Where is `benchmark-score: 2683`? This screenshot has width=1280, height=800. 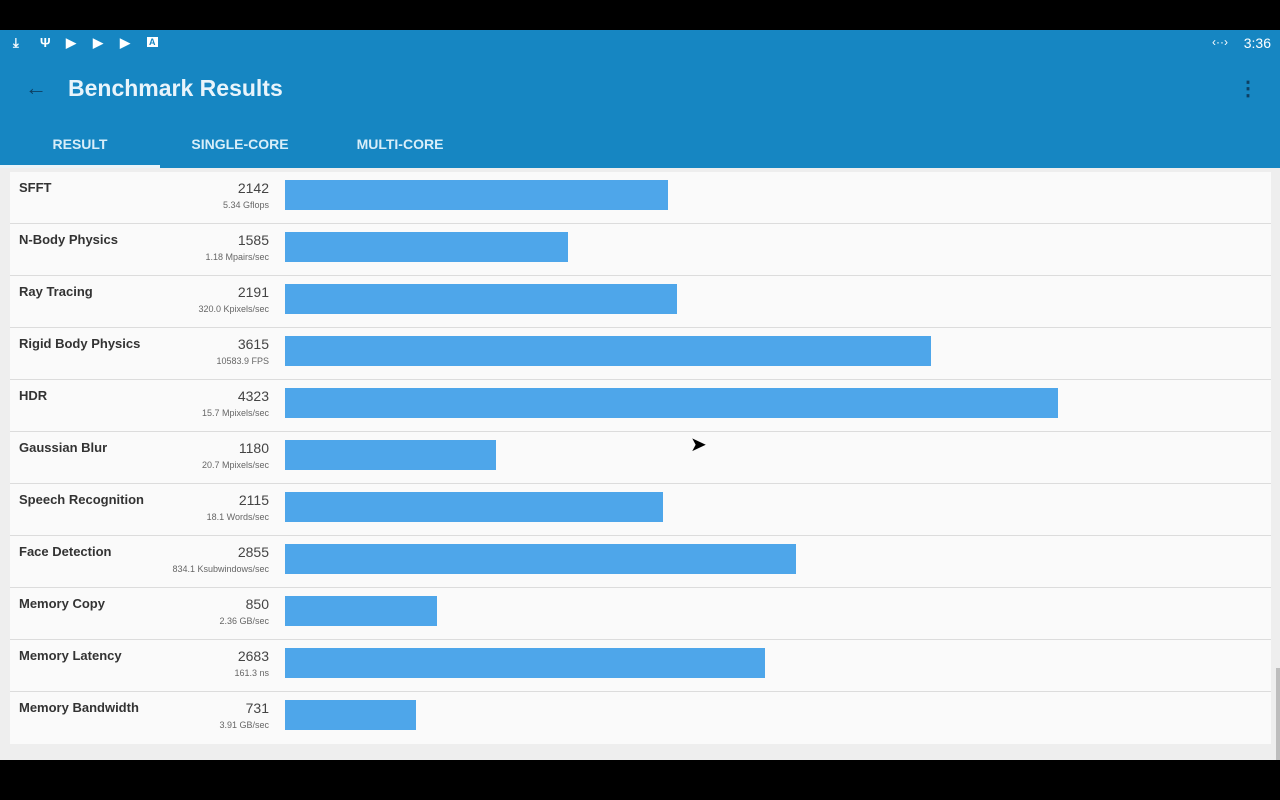 benchmark-score: 2683 is located at coordinates (253, 656).